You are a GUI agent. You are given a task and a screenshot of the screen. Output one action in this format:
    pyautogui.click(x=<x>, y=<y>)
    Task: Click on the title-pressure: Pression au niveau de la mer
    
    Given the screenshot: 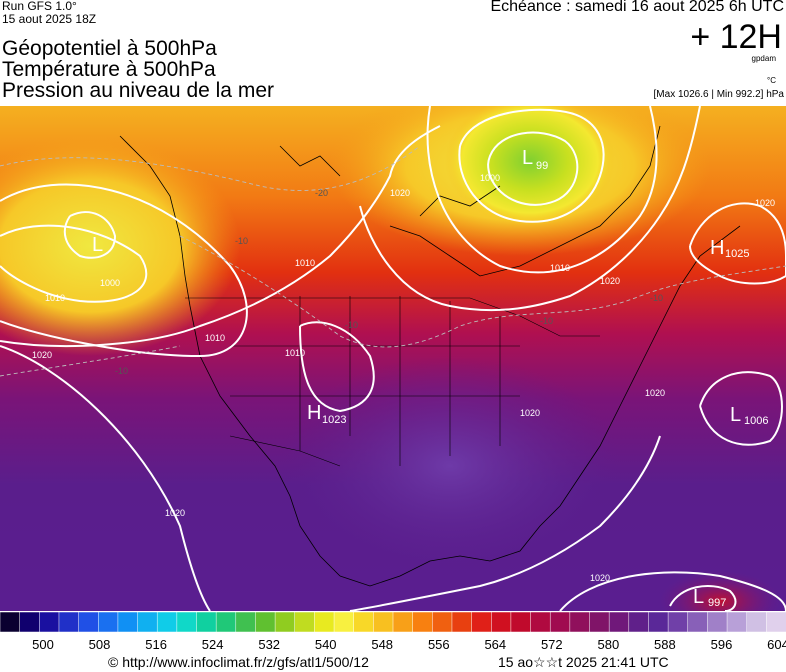 What is the action you would take?
    pyautogui.click(x=138, y=90)
    